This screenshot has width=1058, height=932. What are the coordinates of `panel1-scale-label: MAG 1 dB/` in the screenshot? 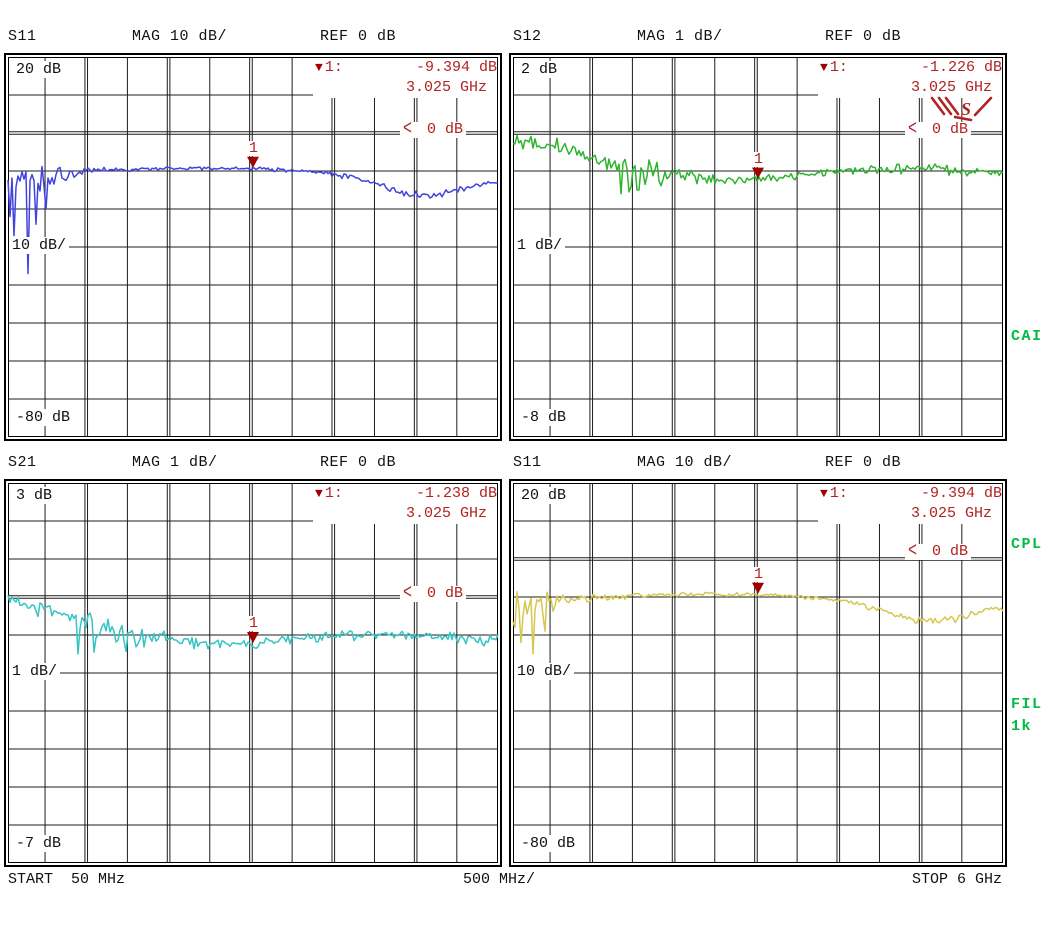 It's located at (680, 36).